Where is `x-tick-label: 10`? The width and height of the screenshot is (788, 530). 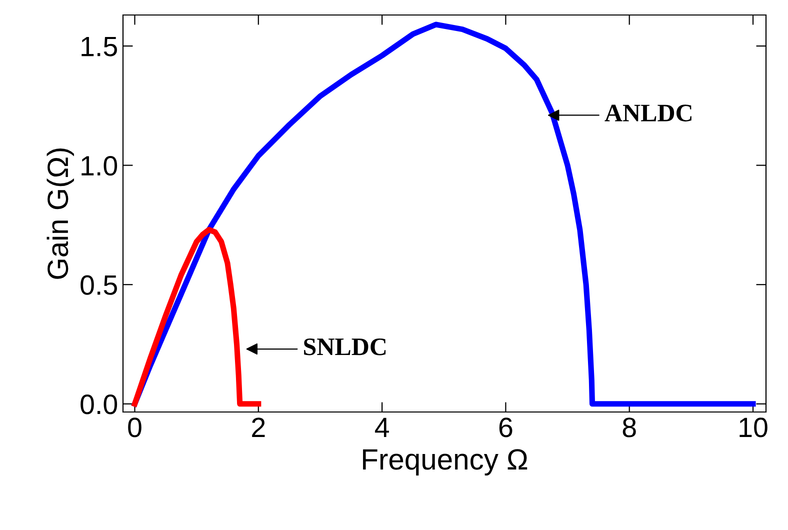
x-tick-label: 10 is located at coordinates (754, 428).